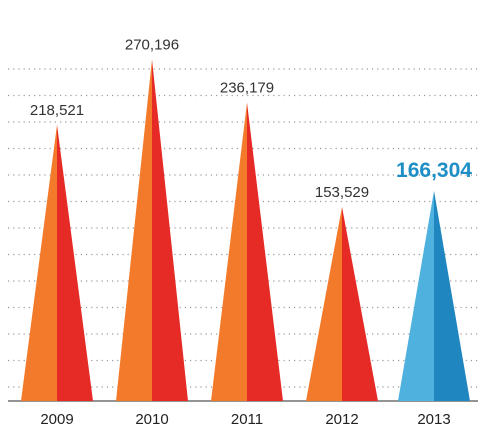 This screenshot has width=486, height=432. I want to click on value-label-2010: 270,196, so click(152, 45).